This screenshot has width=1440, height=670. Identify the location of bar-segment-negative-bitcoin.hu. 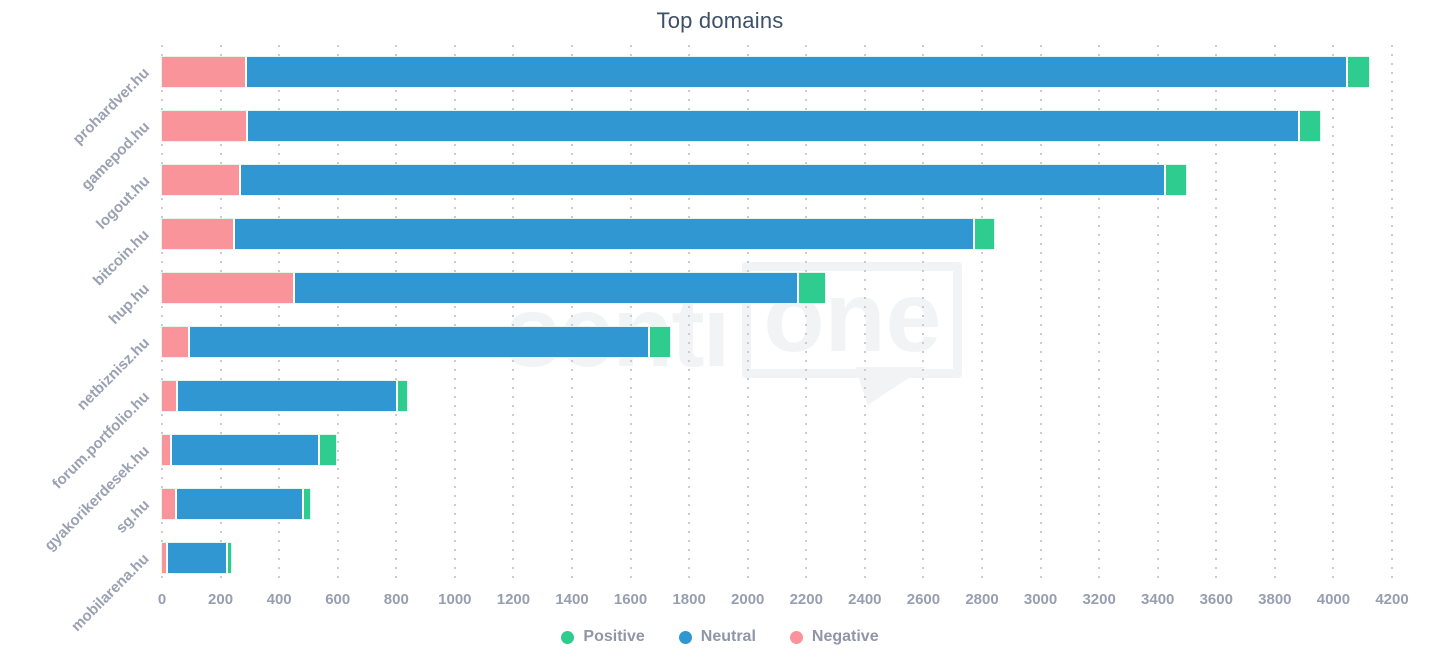
(199, 234).